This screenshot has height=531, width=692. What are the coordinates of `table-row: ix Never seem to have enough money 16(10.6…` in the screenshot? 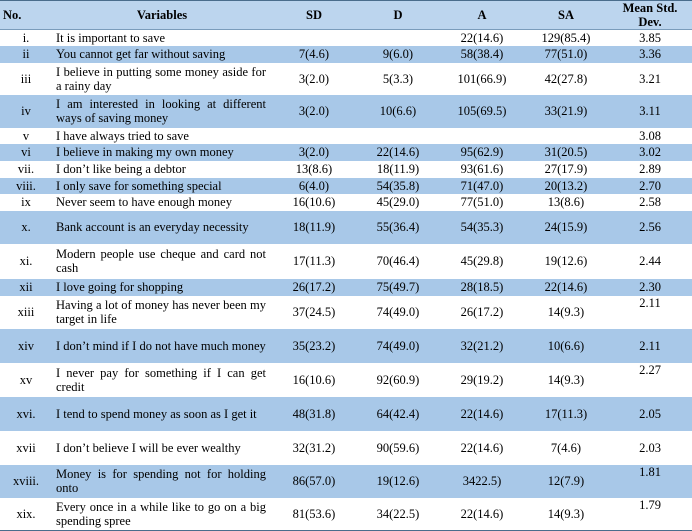 It's located at (346, 202).